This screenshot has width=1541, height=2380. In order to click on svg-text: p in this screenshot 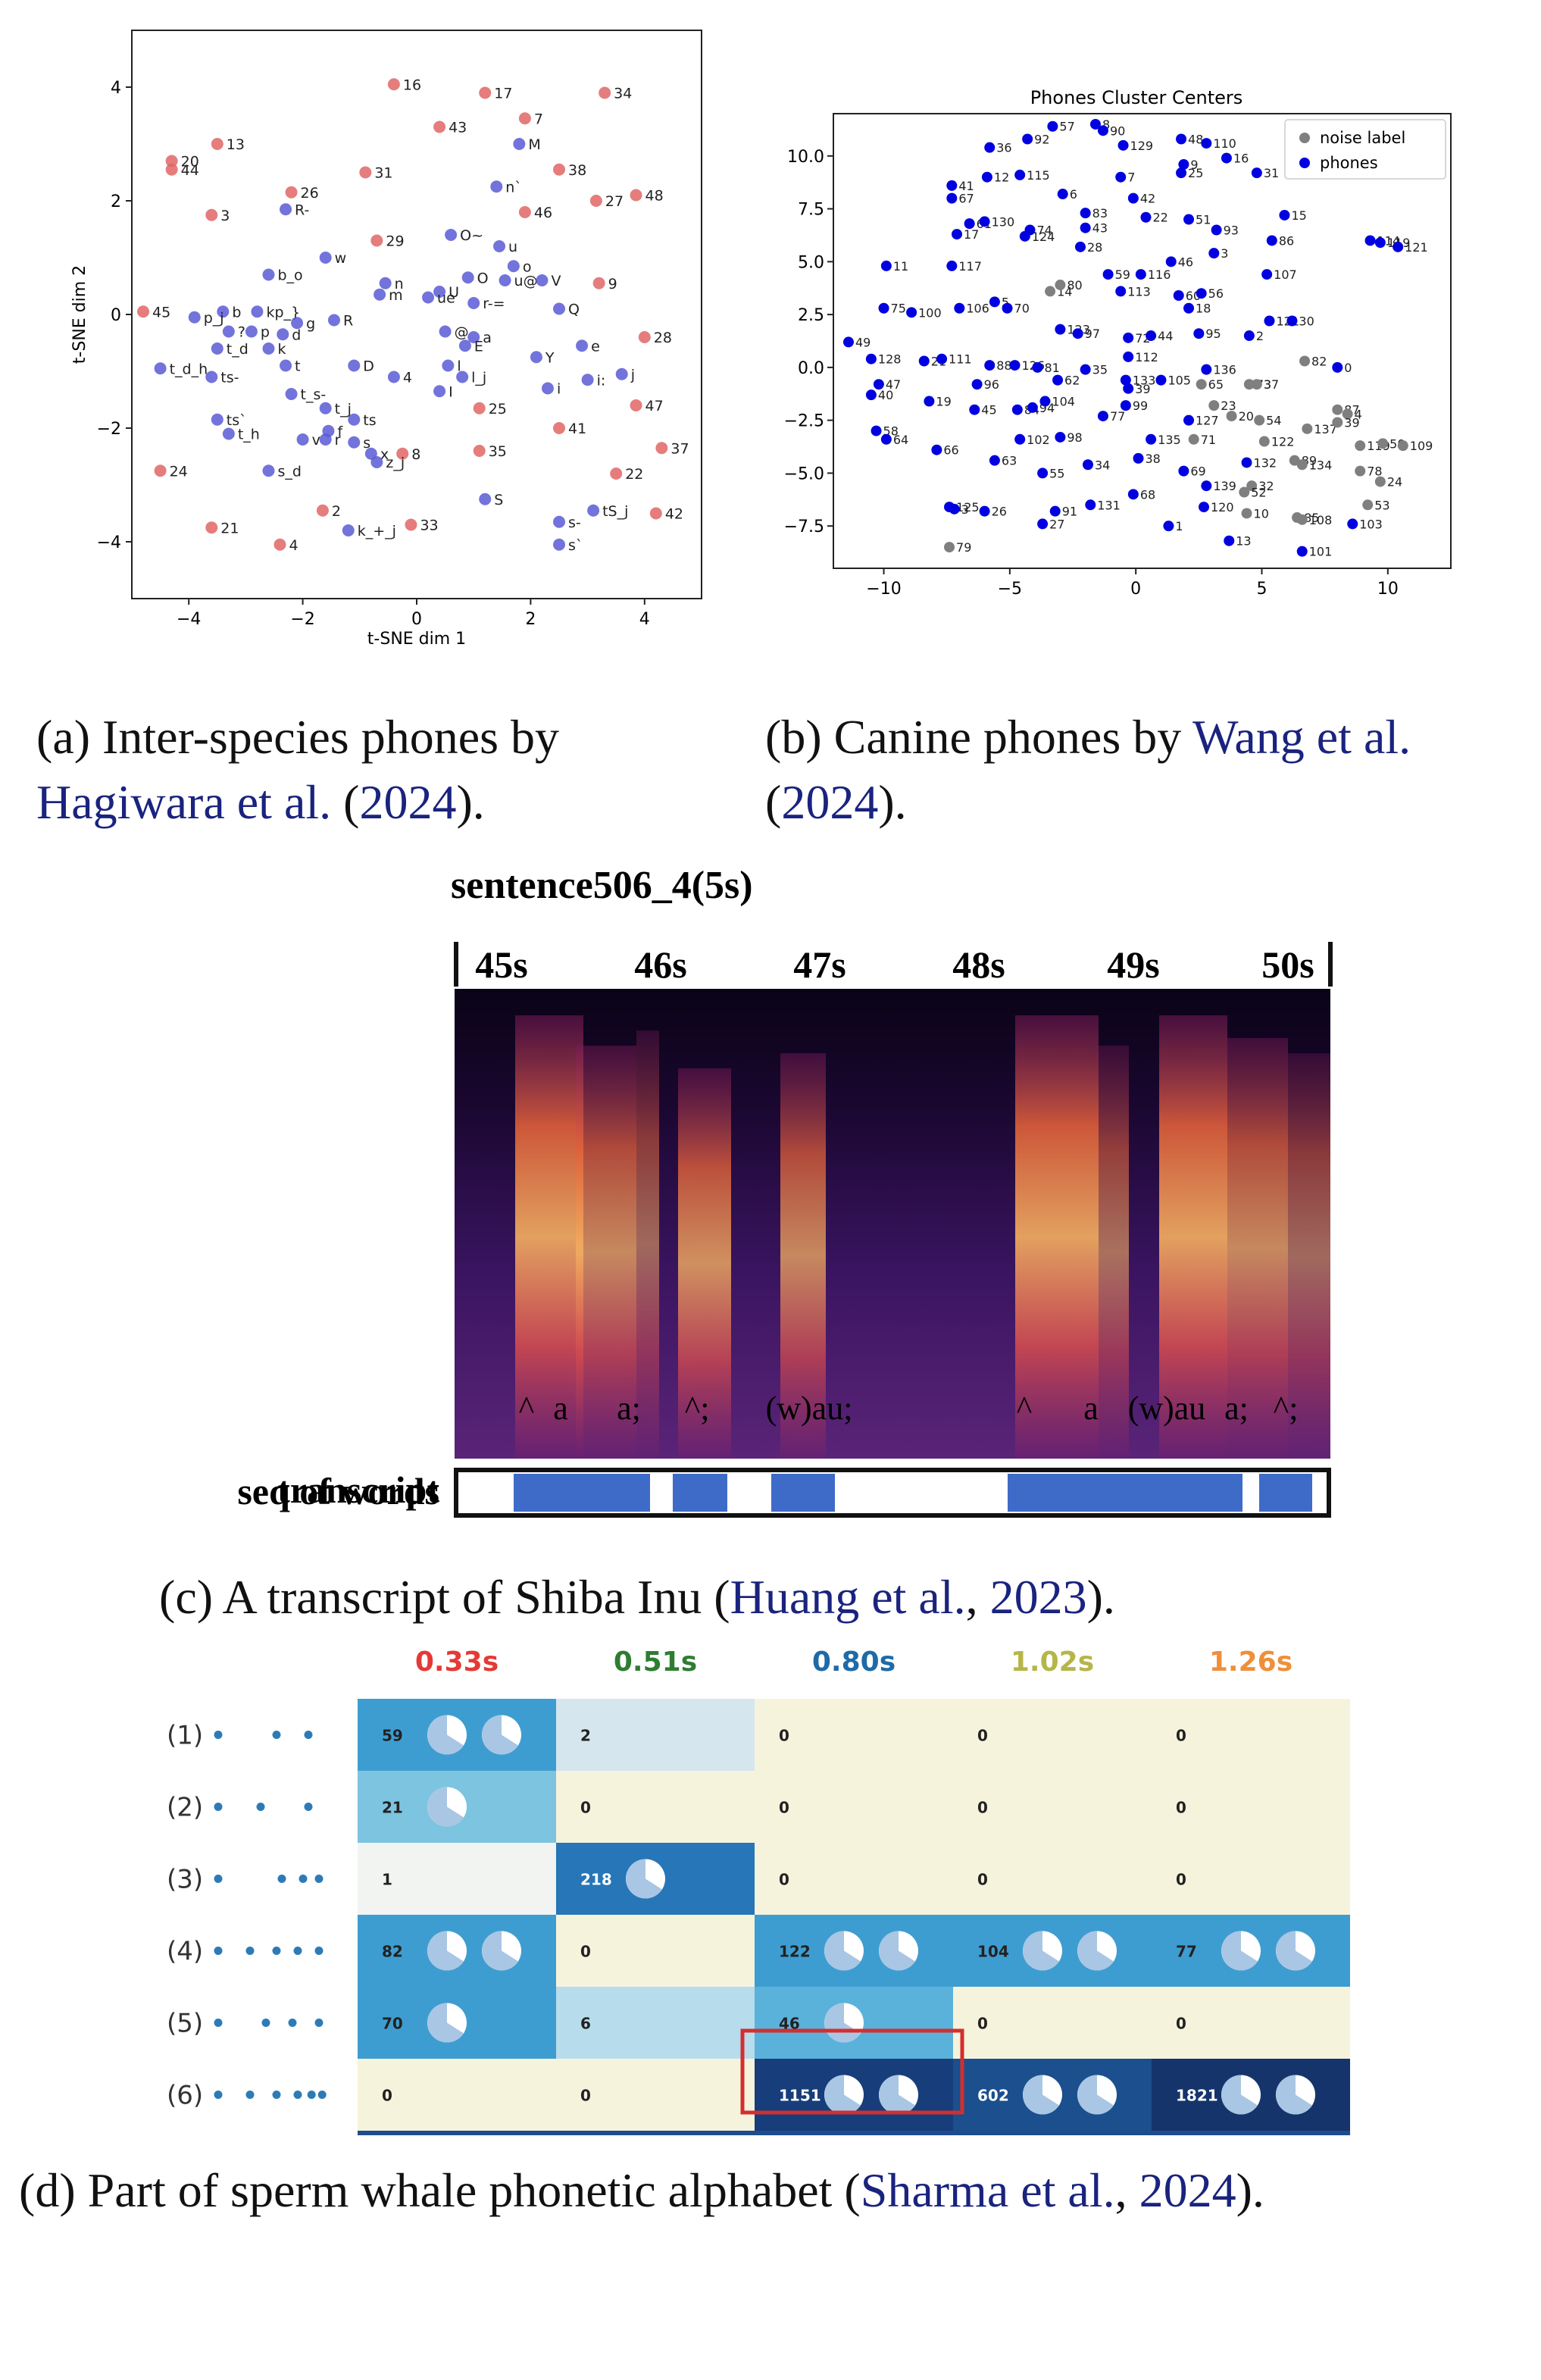, I will do `click(265, 332)`.